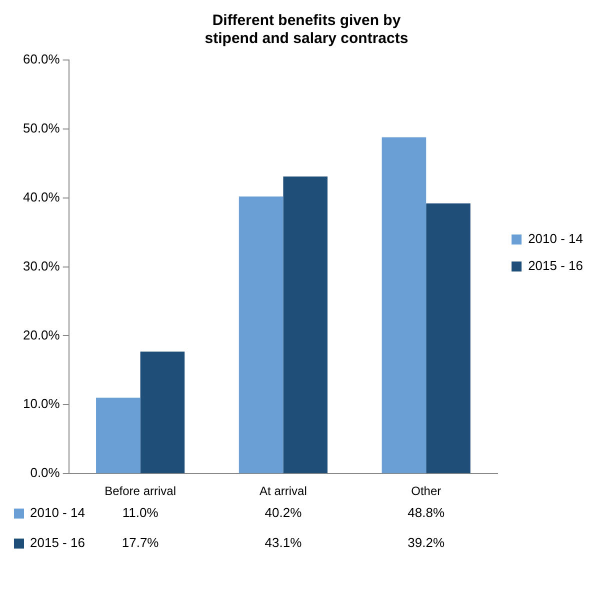 The image size is (603, 590). Describe the element at coordinates (306, 30) in the screenshot. I see `chart-title: Different benefits given by stipend and salary contracts` at that location.